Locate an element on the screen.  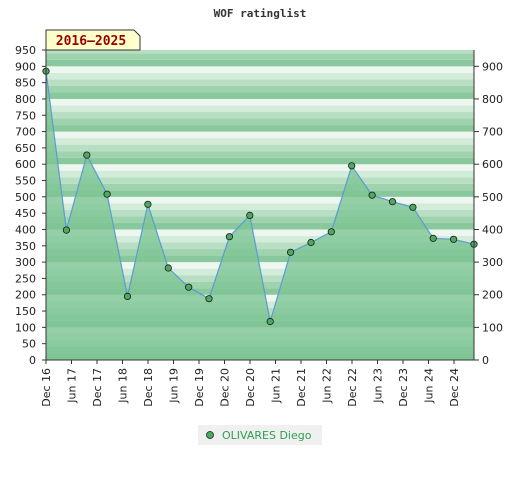
left-tick-label: 750 is located at coordinates (25, 115).